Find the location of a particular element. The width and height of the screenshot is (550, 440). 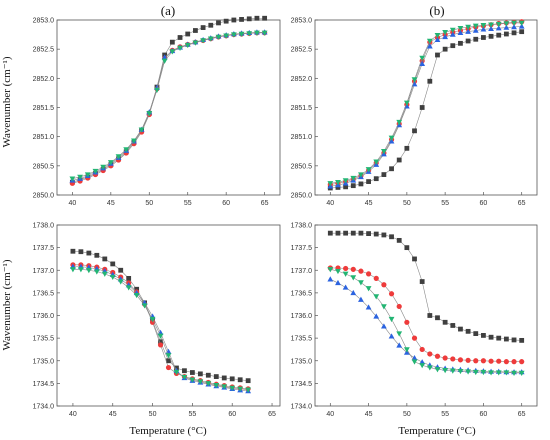

y-tick-label: 1737.0 is located at coordinates (302, 271).